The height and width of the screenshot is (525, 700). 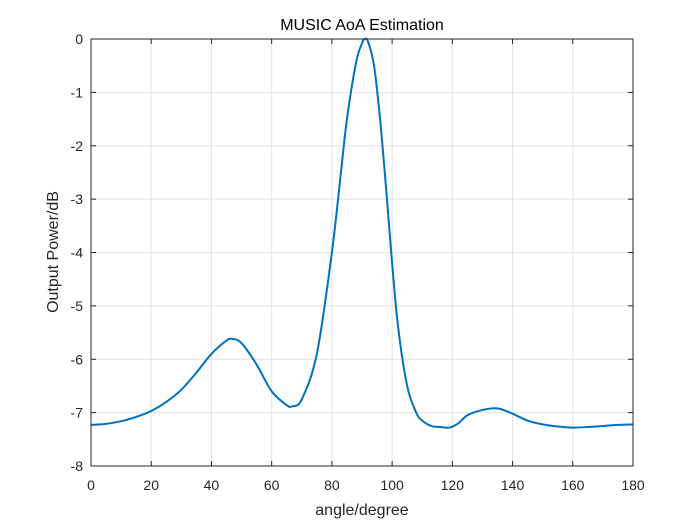 I want to click on x-tick-label: 40, so click(x=212, y=485).